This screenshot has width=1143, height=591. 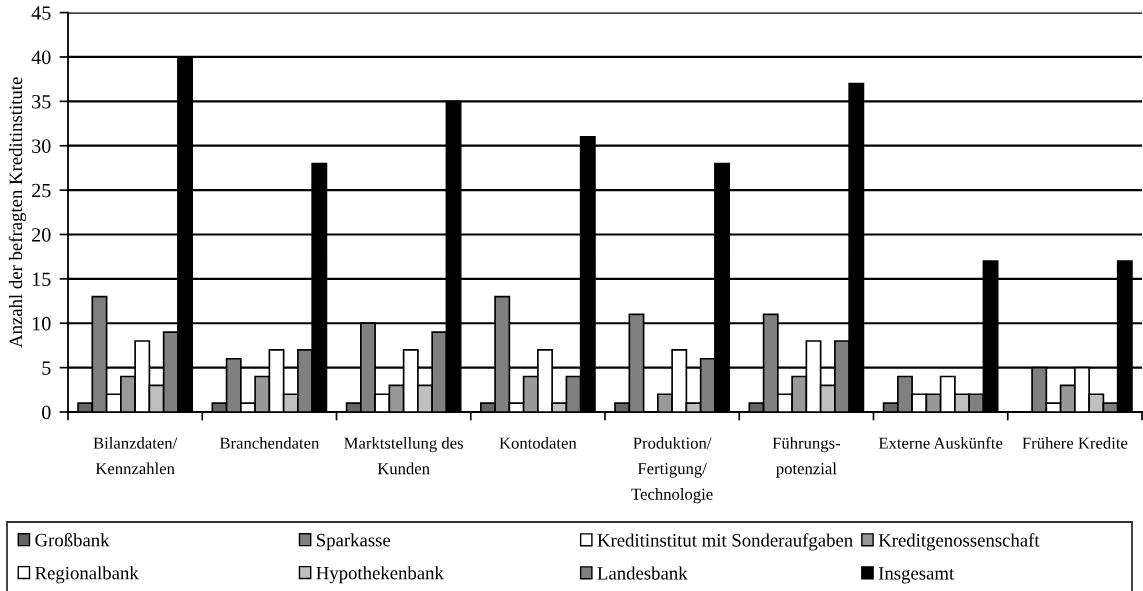 What do you see at coordinates (41, 190) in the screenshot?
I see `y-tick-label: 25` at bounding box center [41, 190].